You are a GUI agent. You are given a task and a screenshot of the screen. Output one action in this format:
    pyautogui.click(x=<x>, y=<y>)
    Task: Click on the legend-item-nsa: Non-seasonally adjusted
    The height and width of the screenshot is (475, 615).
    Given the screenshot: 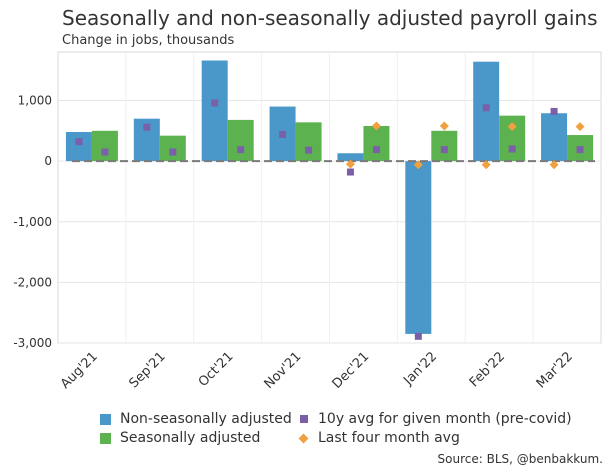 What is the action you would take?
    pyautogui.click(x=196, y=419)
    